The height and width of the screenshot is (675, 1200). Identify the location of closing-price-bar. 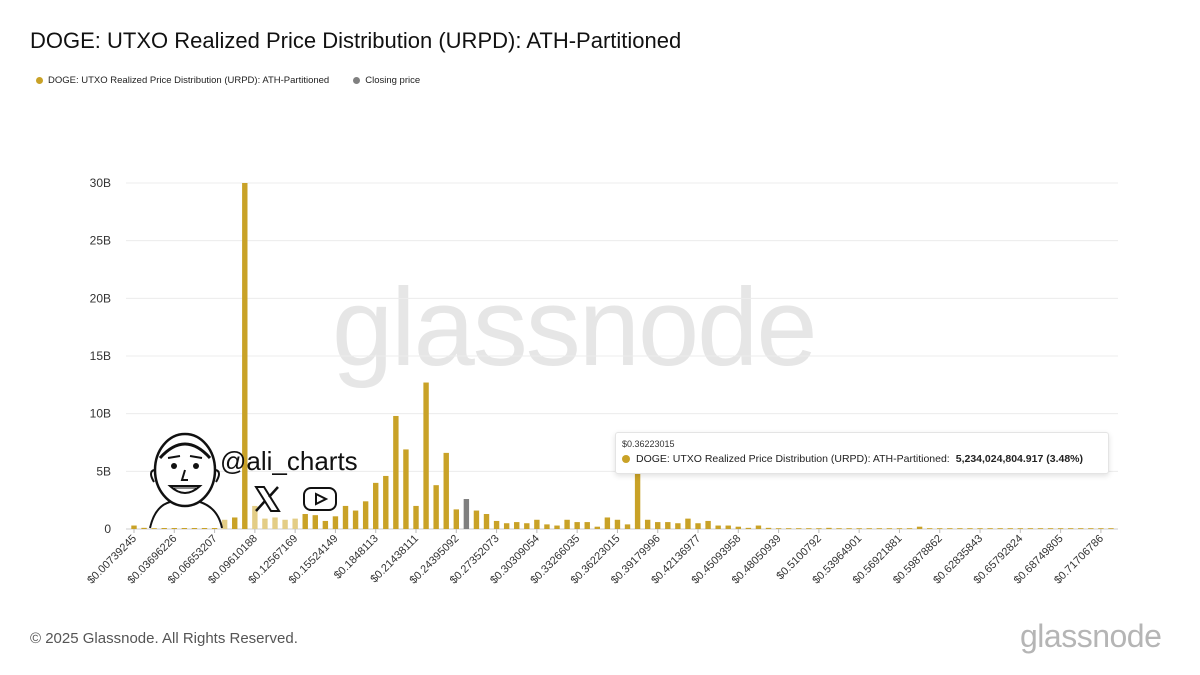
(466, 514).